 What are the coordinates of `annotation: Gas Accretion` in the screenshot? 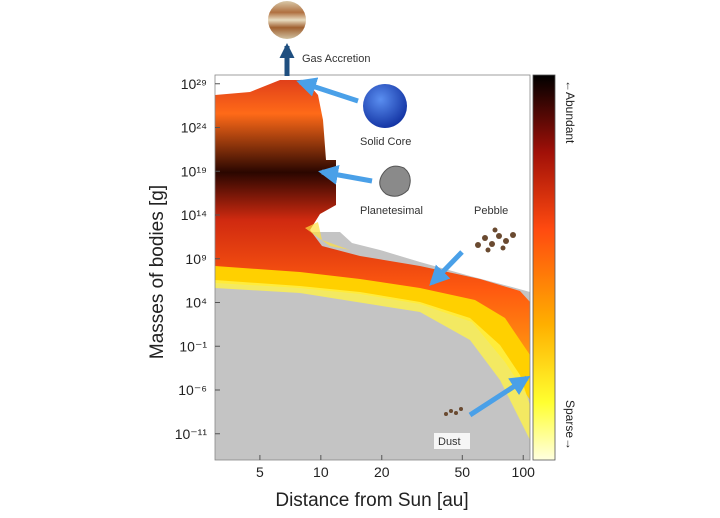 It's located at (336, 59).